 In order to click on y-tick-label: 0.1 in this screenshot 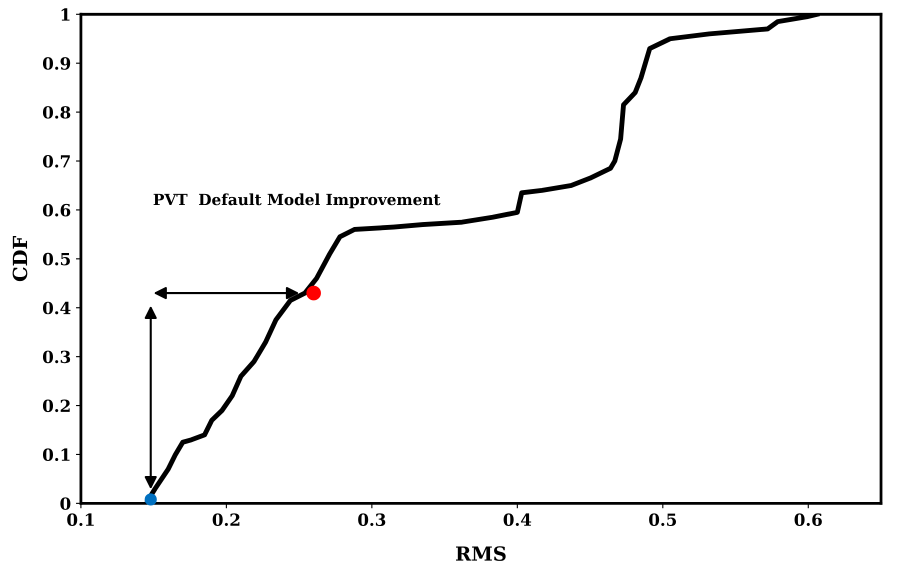, I will do `click(56, 455)`.